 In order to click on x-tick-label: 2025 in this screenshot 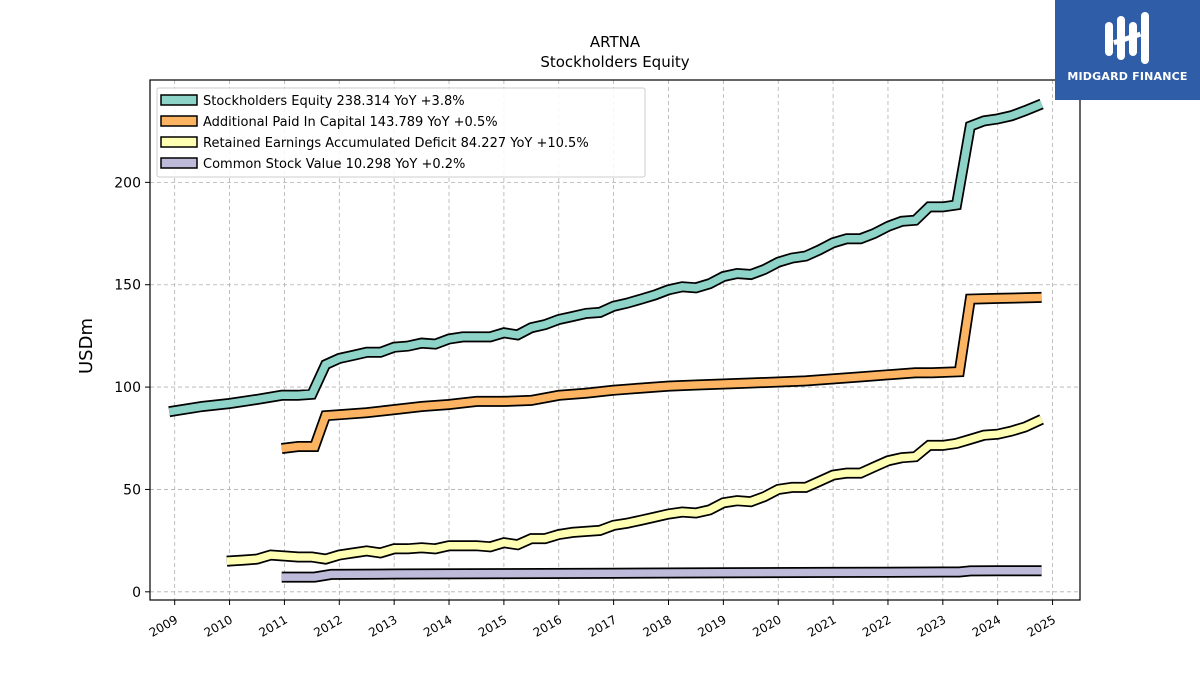, I will do `click(1041, 625)`.